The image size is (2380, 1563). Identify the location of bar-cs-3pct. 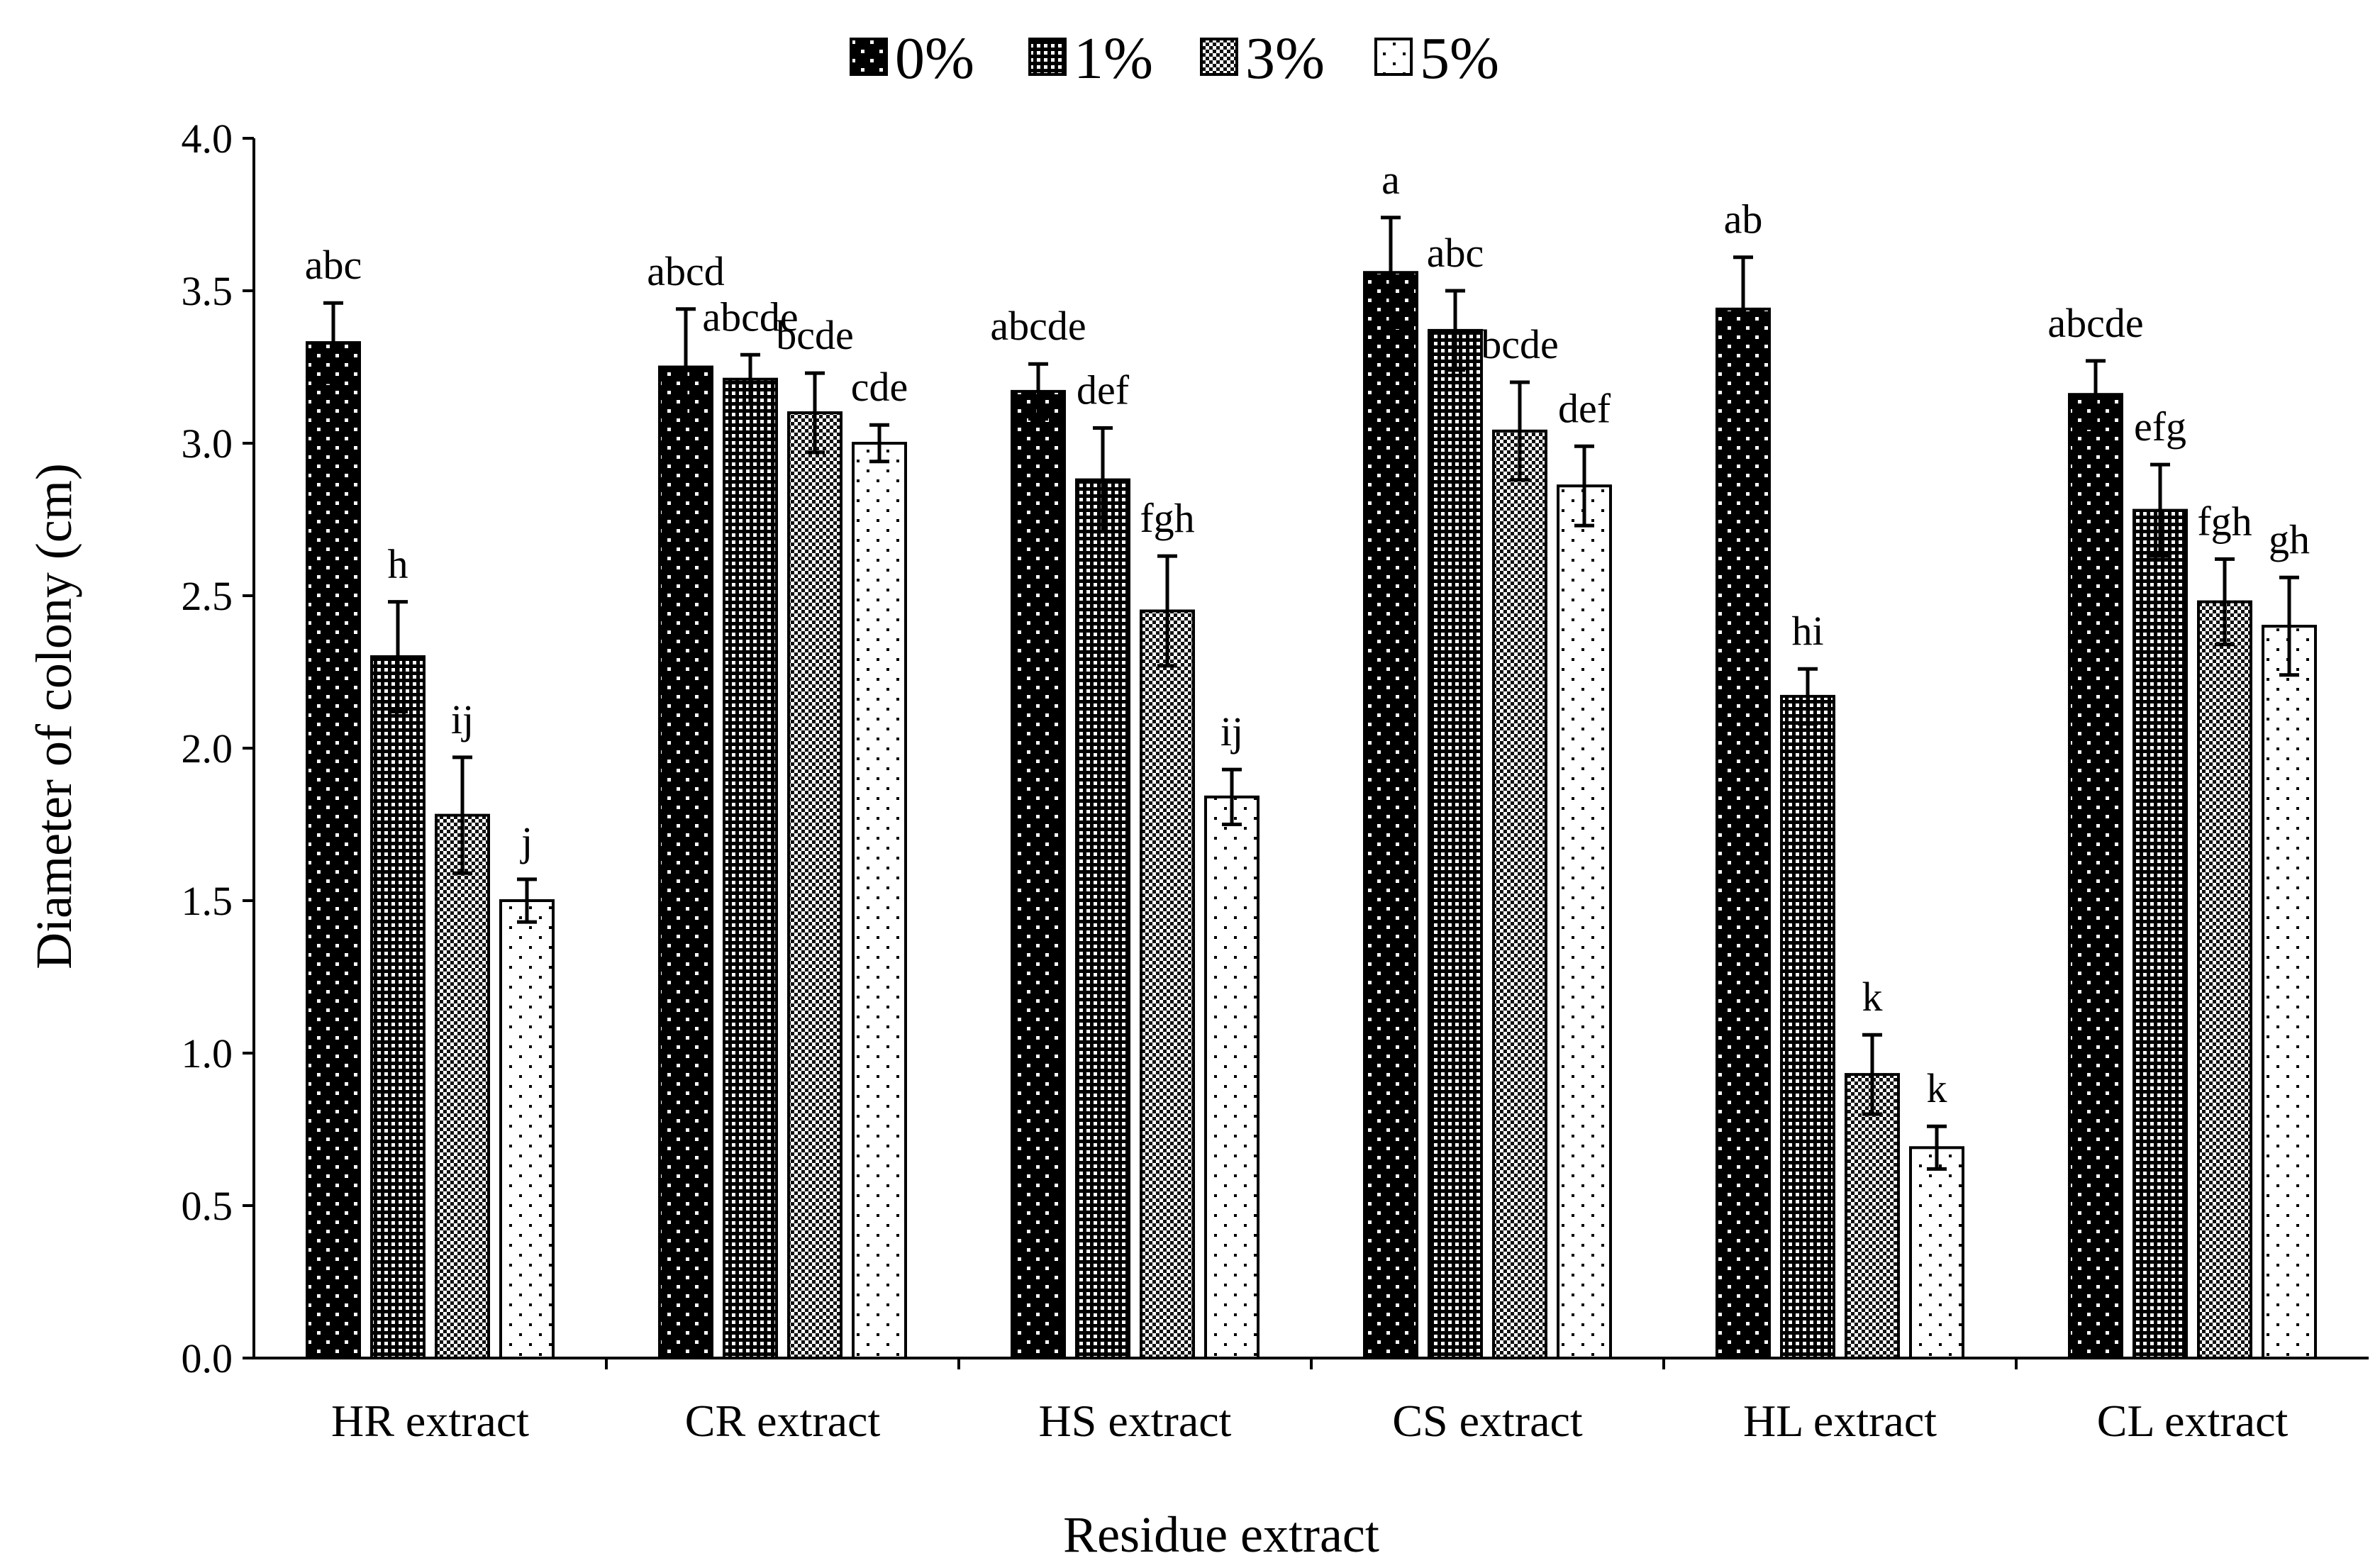
(1519, 894).